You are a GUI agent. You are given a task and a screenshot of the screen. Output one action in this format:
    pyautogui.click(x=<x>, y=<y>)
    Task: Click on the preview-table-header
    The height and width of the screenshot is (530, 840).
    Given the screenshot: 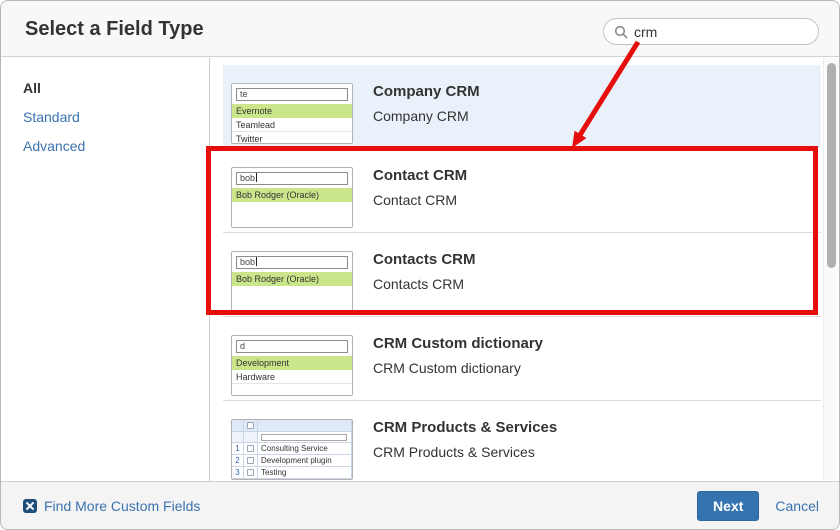 What is the action you would take?
    pyautogui.click(x=292, y=426)
    